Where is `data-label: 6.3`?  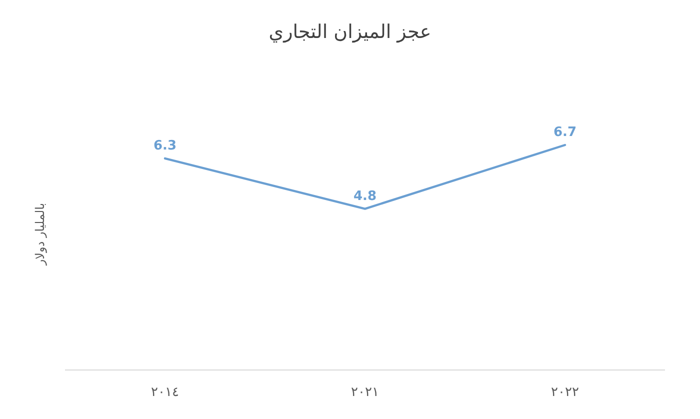 data-label: 6.3 is located at coordinates (165, 146).